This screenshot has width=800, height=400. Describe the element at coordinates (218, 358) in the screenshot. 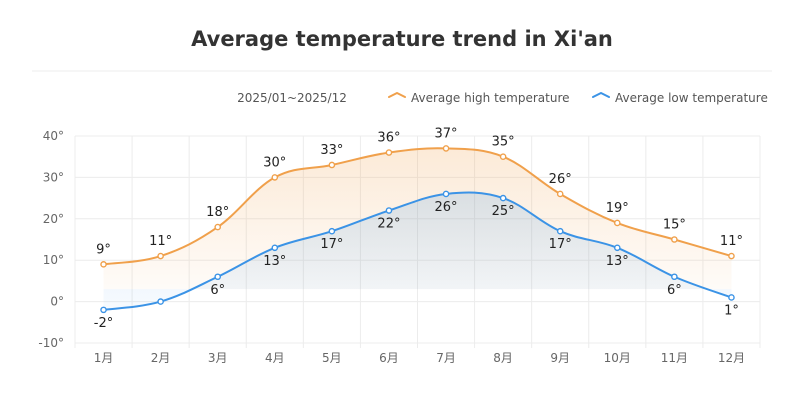

I see `x-tick-label: 3月` at that location.